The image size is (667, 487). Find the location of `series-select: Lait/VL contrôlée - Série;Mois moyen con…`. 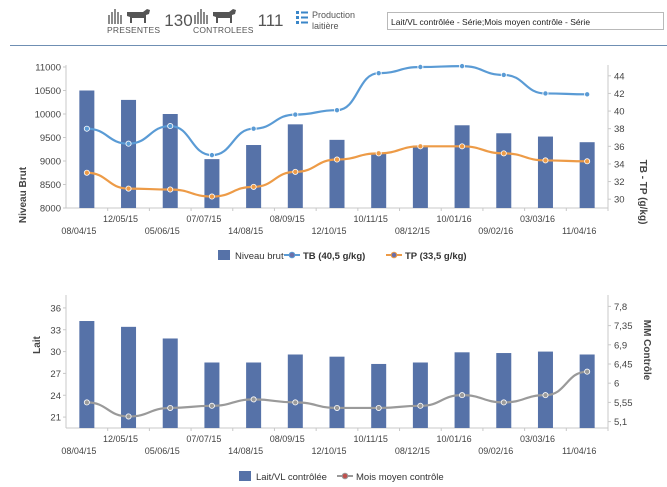

series-select: Lait/VL contrôlée - Série;Mois moyen con… is located at coordinates (525, 21).